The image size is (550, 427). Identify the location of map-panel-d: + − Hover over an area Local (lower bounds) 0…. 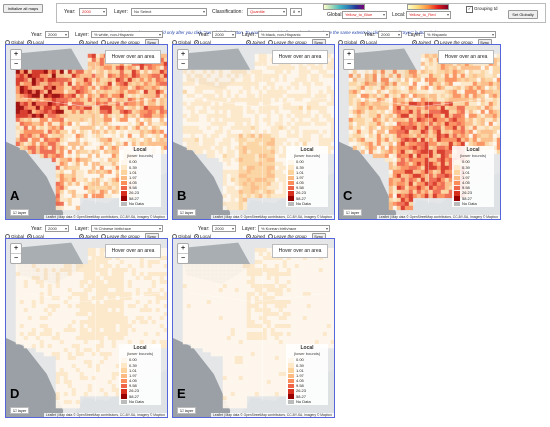
(86, 328).